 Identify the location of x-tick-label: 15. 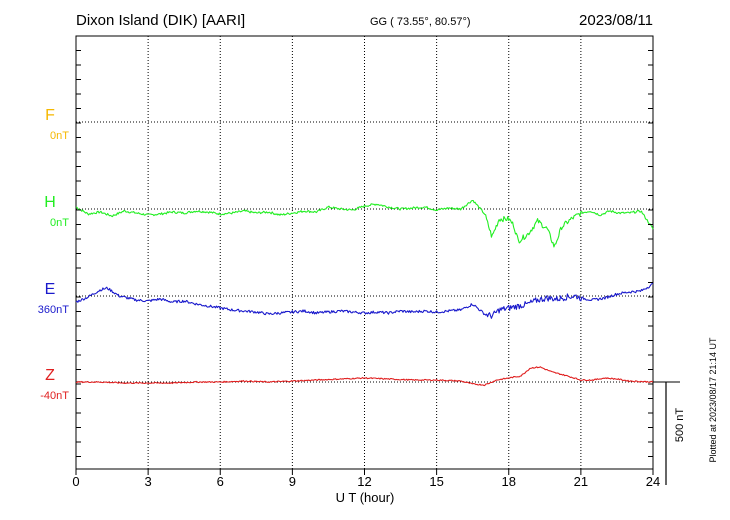
(436, 481).